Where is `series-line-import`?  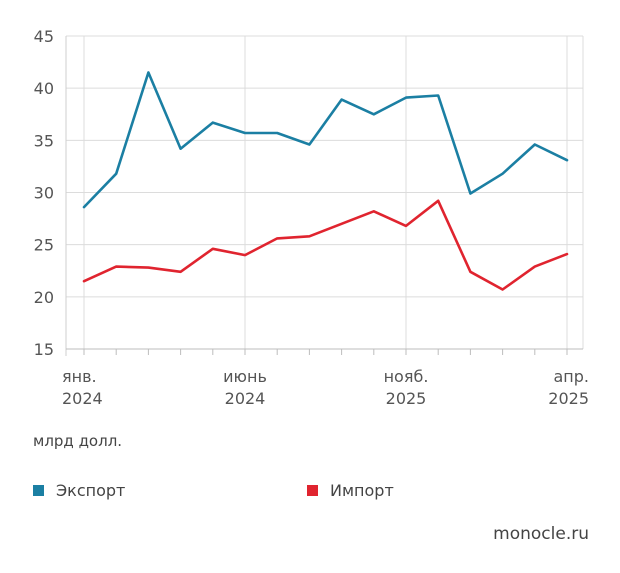 series-line-import is located at coordinates (325, 245).